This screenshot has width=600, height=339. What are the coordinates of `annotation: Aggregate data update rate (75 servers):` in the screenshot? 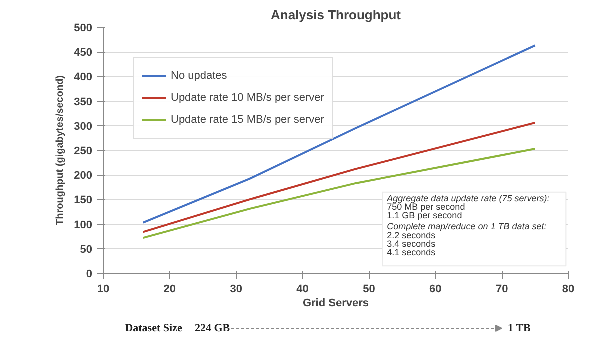 It's located at (468, 198).